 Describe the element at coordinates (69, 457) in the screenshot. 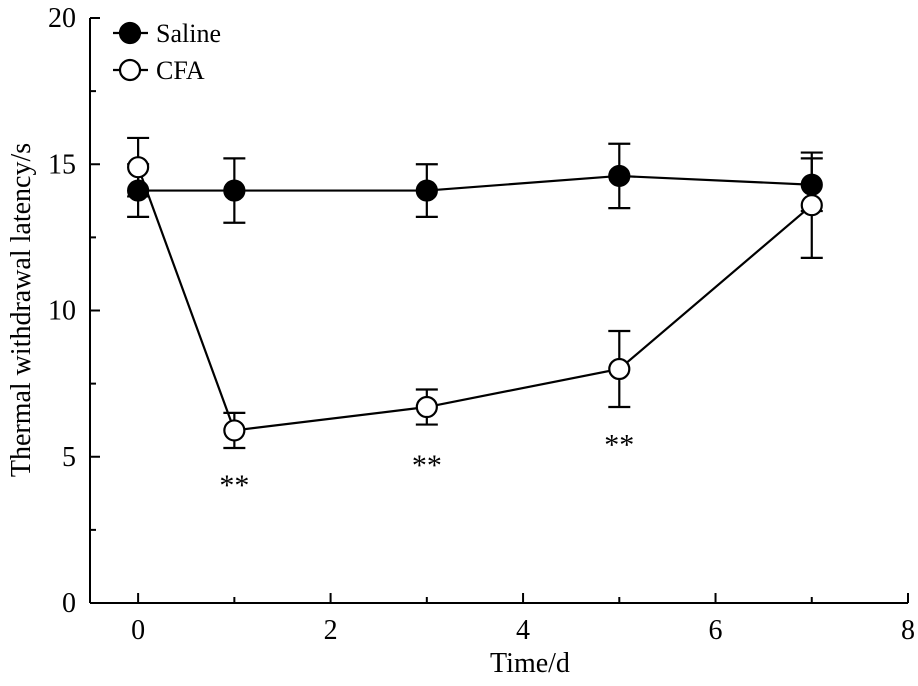

I see `y-tick-label: 5` at that location.